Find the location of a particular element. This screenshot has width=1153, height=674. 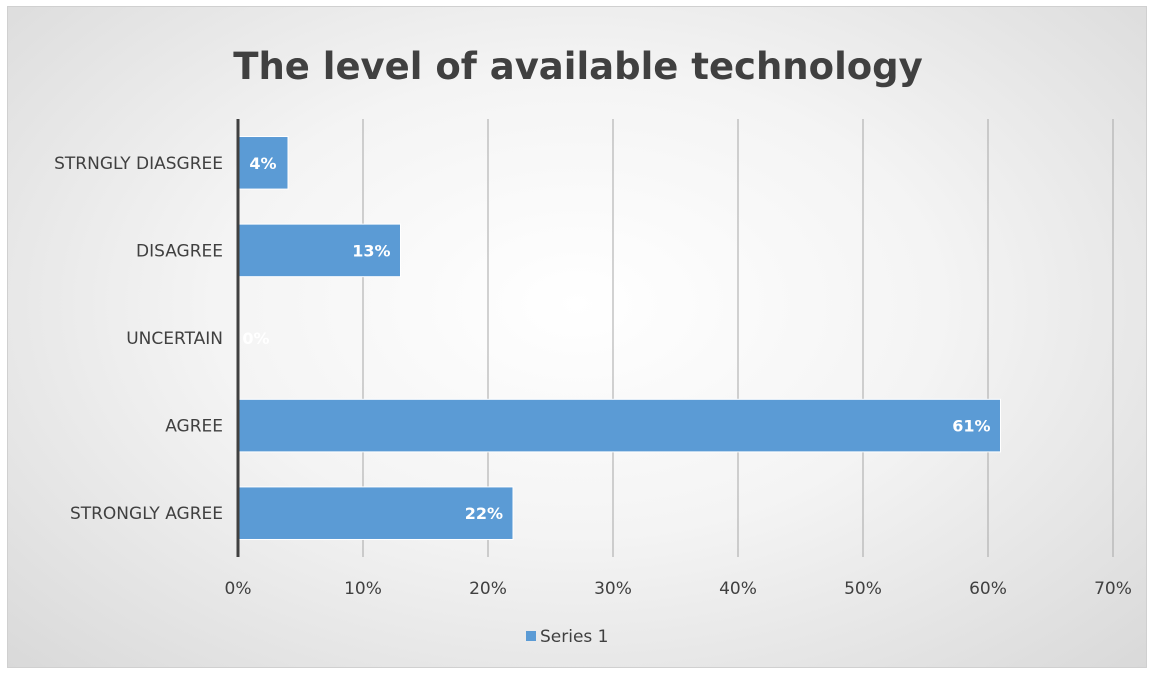

x-tick-label-2: 20% is located at coordinates (488, 589).